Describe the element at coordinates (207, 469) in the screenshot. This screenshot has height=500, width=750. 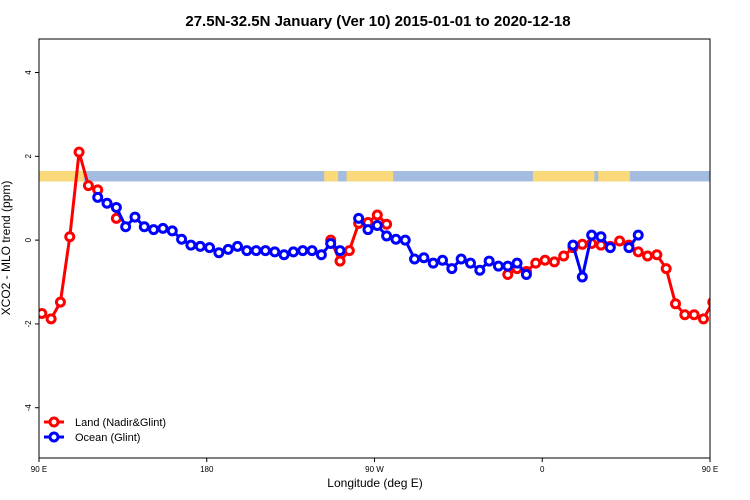
I see `x-tick-label: 180` at that location.